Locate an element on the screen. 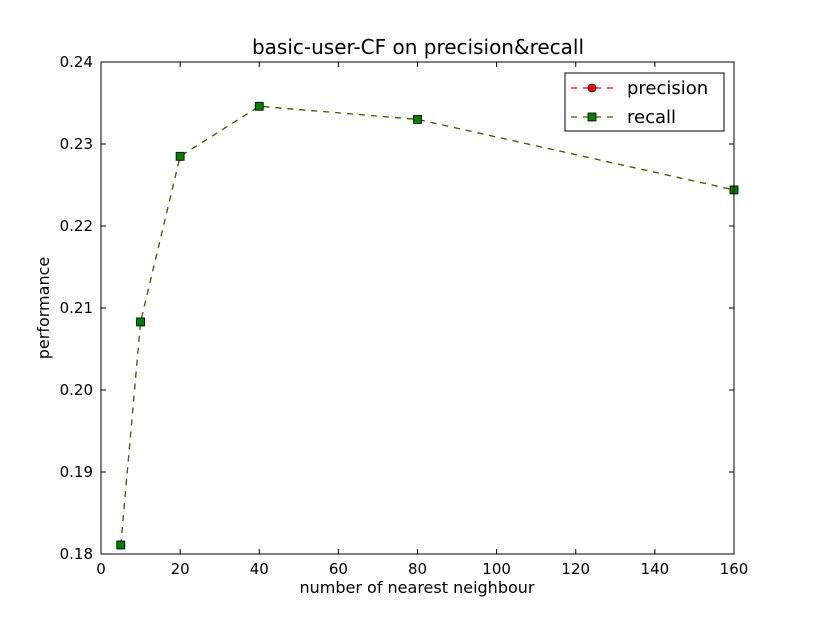 The width and height of the screenshot is (815, 619). y-tick-label: 0.21 is located at coordinates (76, 308).